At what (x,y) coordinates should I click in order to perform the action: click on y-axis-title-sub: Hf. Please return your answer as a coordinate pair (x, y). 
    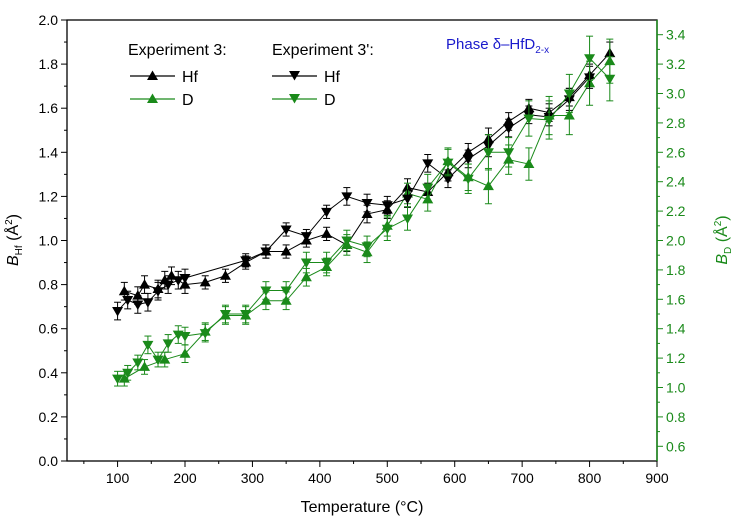
    Looking at the image, I should click on (19, 250).